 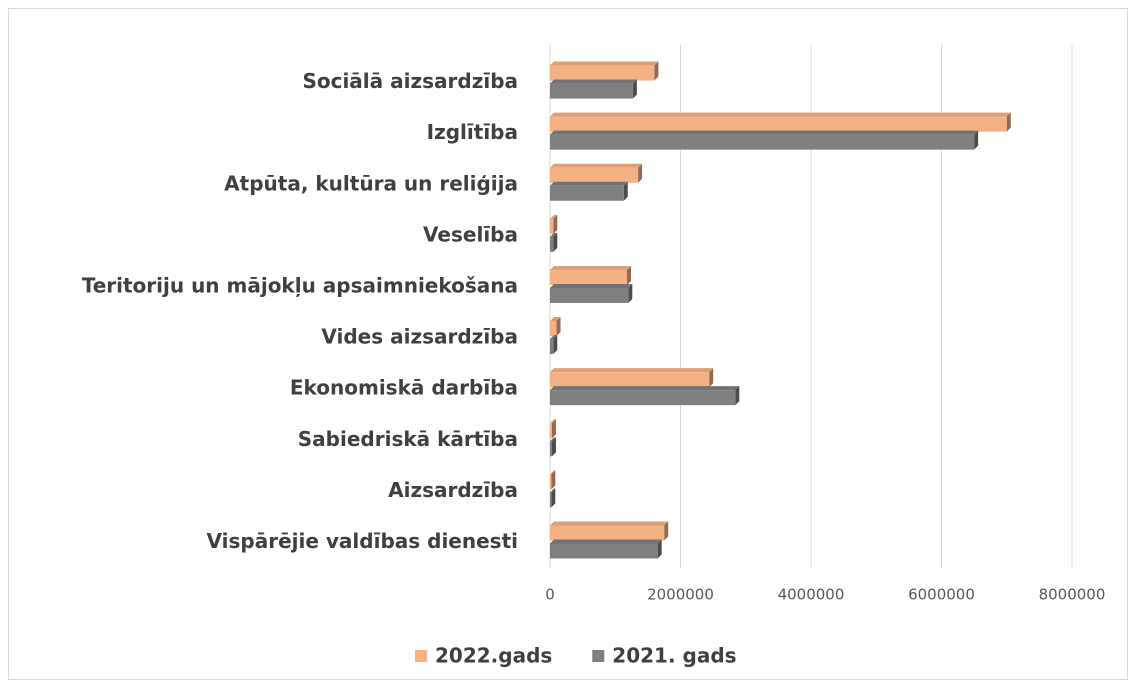 I want to click on x-tick-label: 8000000, so click(x=1072, y=595).